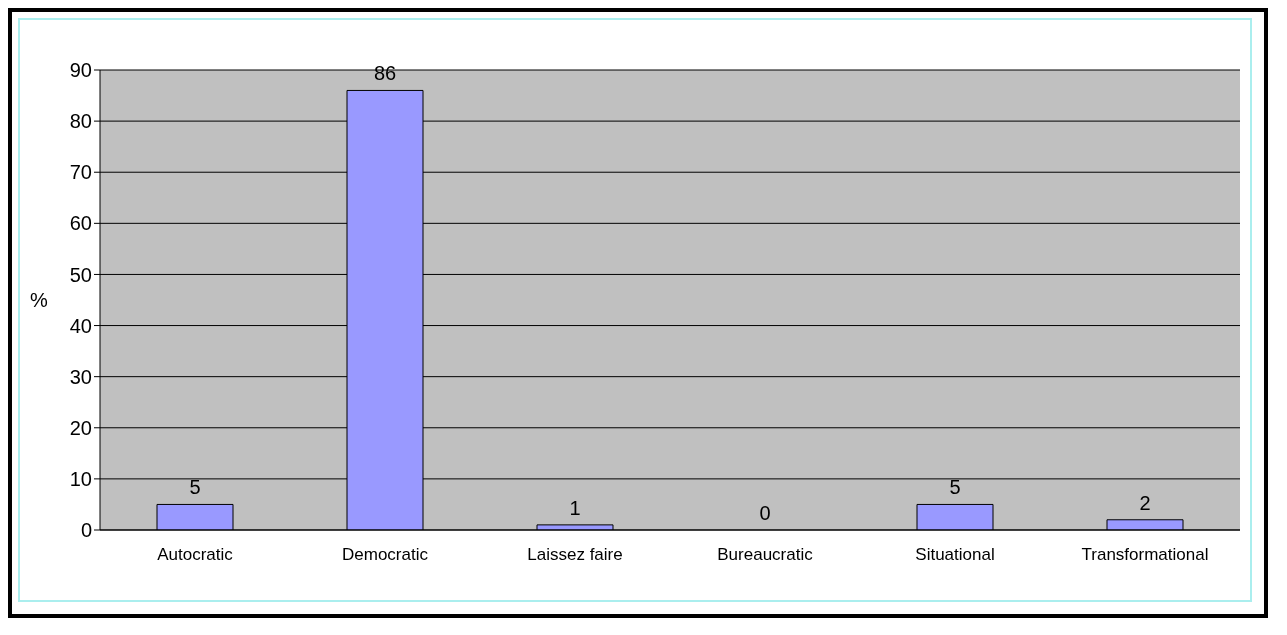 This screenshot has width=1287, height=635. I want to click on x-tick-label: Laissez faire, so click(575, 555).